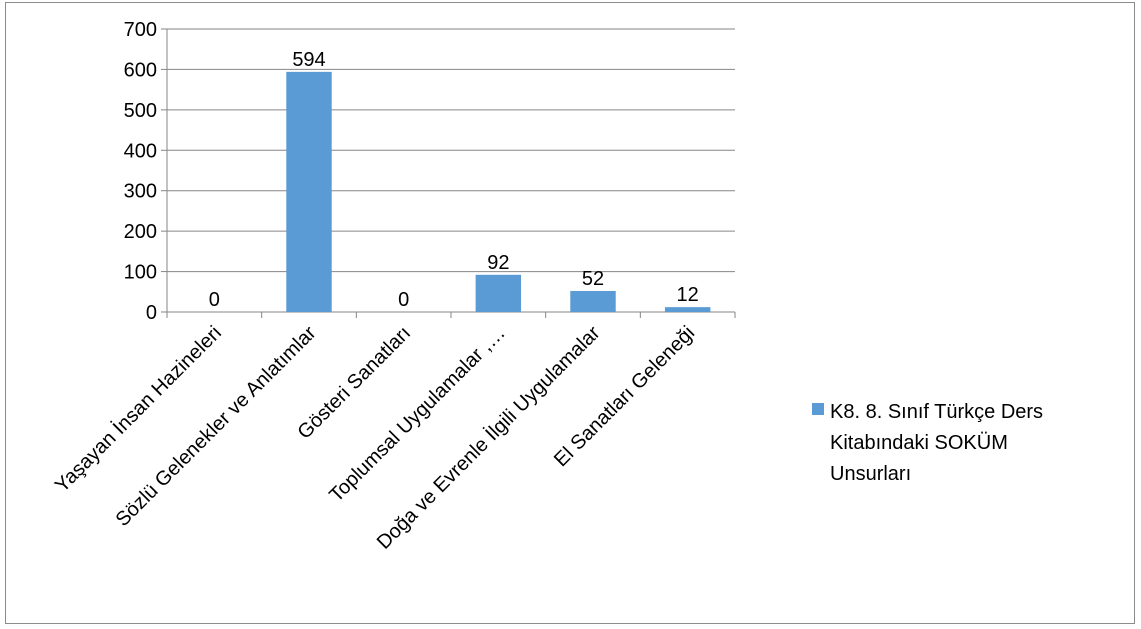  Describe the element at coordinates (818, 409) in the screenshot. I see `legend-swatch` at that location.